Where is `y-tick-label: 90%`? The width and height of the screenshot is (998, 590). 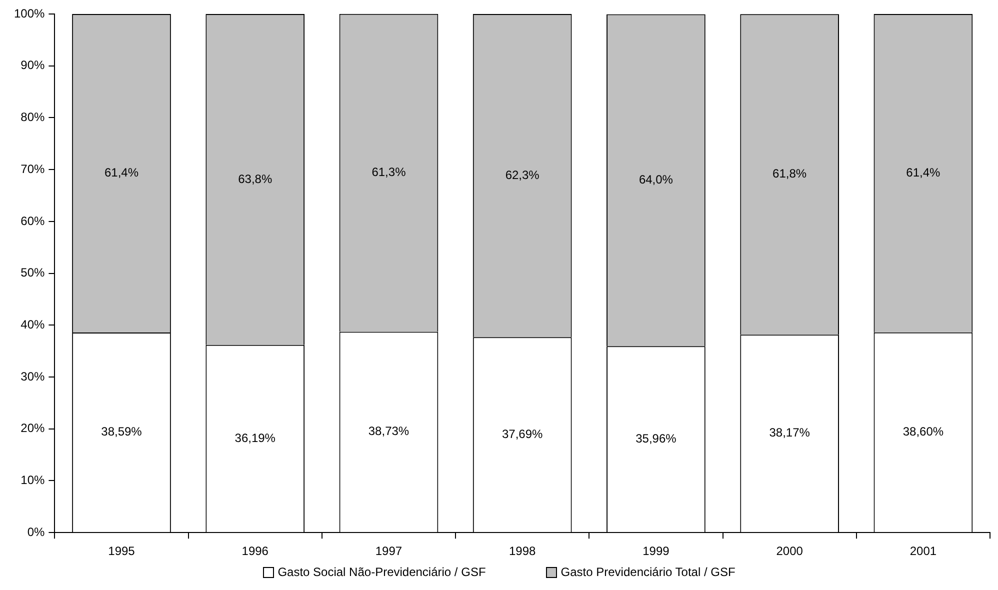
y-tick-label: 90% is located at coordinates (33, 65).